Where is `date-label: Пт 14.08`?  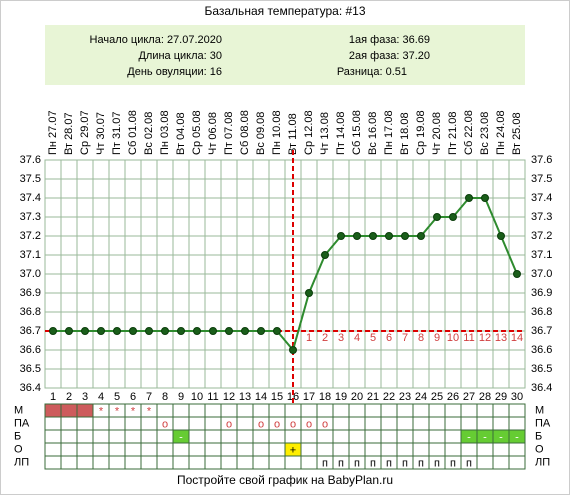 date-label: Пт 14.08 is located at coordinates (341, 133).